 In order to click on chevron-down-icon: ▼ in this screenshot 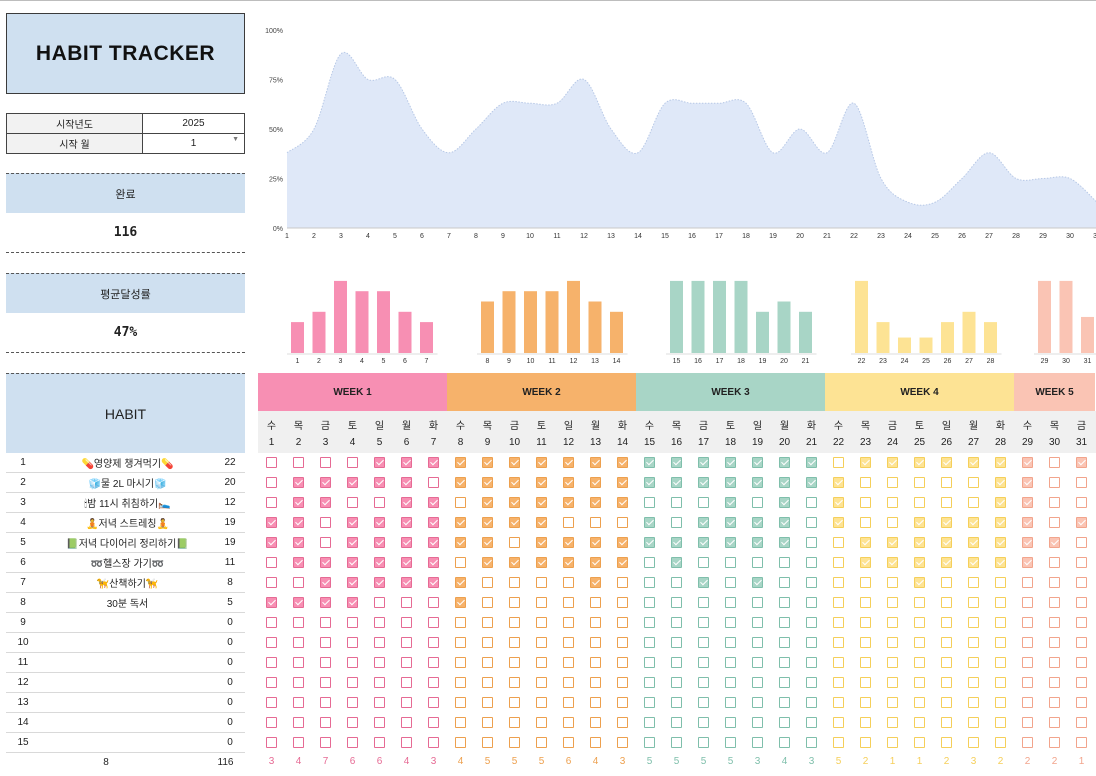, I will do `click(235, 139)`.